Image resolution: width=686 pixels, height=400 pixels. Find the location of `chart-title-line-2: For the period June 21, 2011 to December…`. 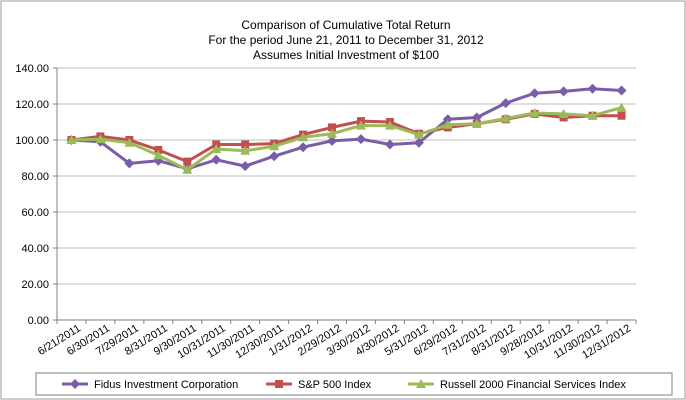

chart-title-line-2: For the period June 21, 2011 to December… is located at coordinates (346, 40).